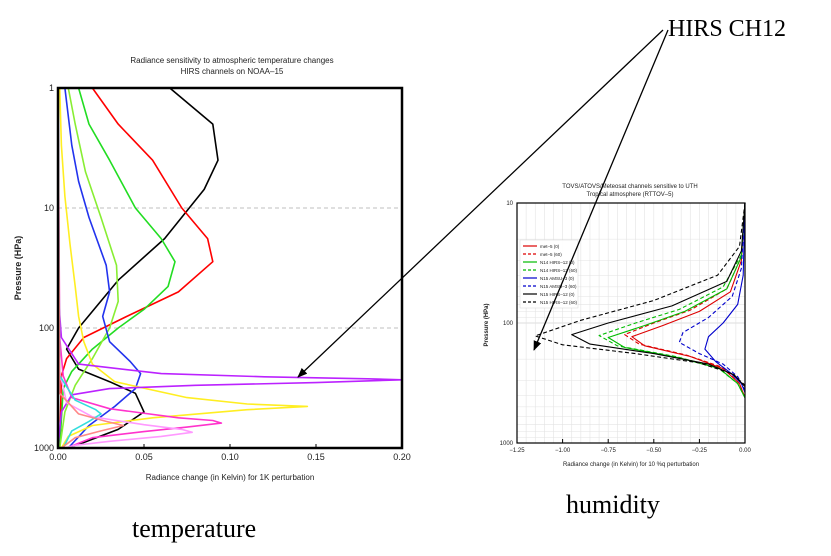  I want to click on y-tick-label: 1, so click(51, 88).